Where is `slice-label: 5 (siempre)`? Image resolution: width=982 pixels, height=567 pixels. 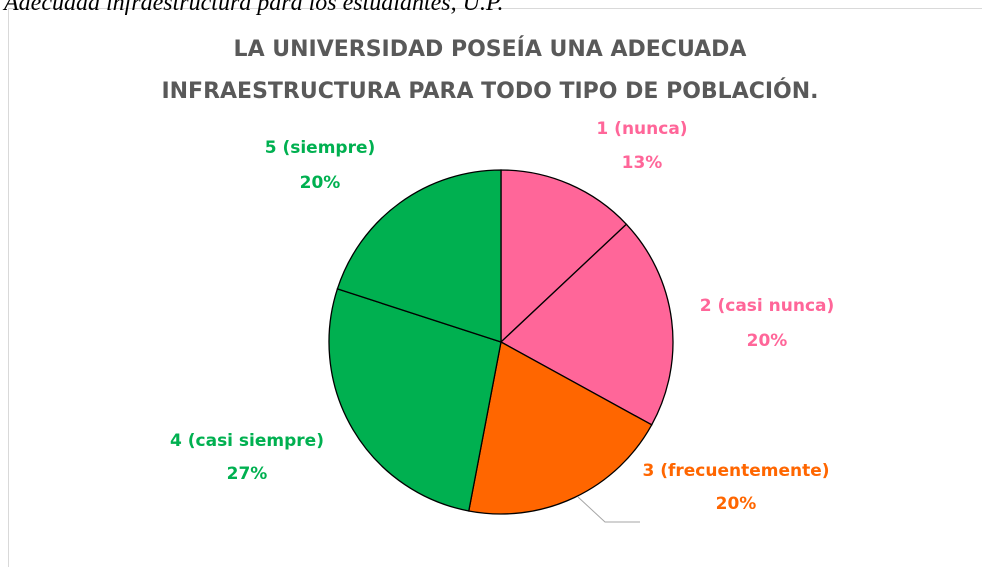 slice-label: 5 (siempre) is located at coordinates (320, 148).